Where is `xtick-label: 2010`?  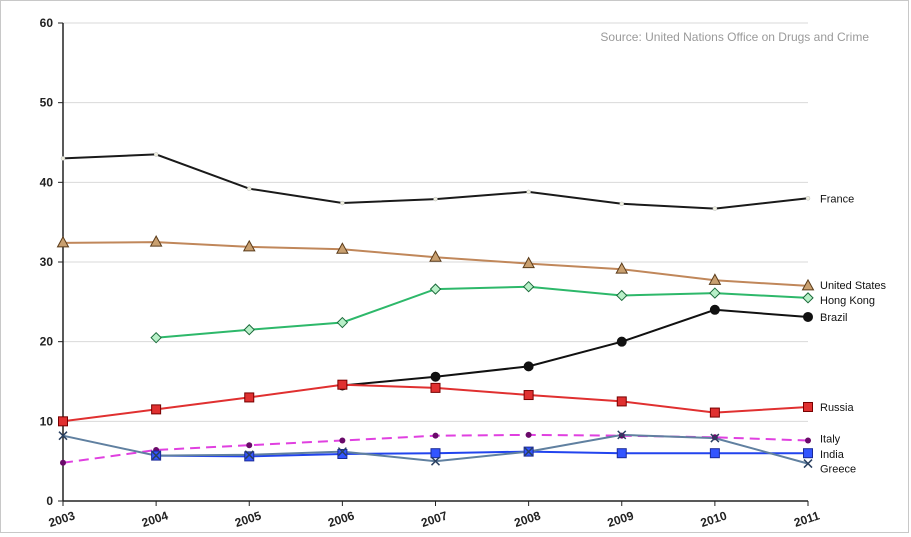 xtick-label: 2010 is located at coordinates (714, 519).